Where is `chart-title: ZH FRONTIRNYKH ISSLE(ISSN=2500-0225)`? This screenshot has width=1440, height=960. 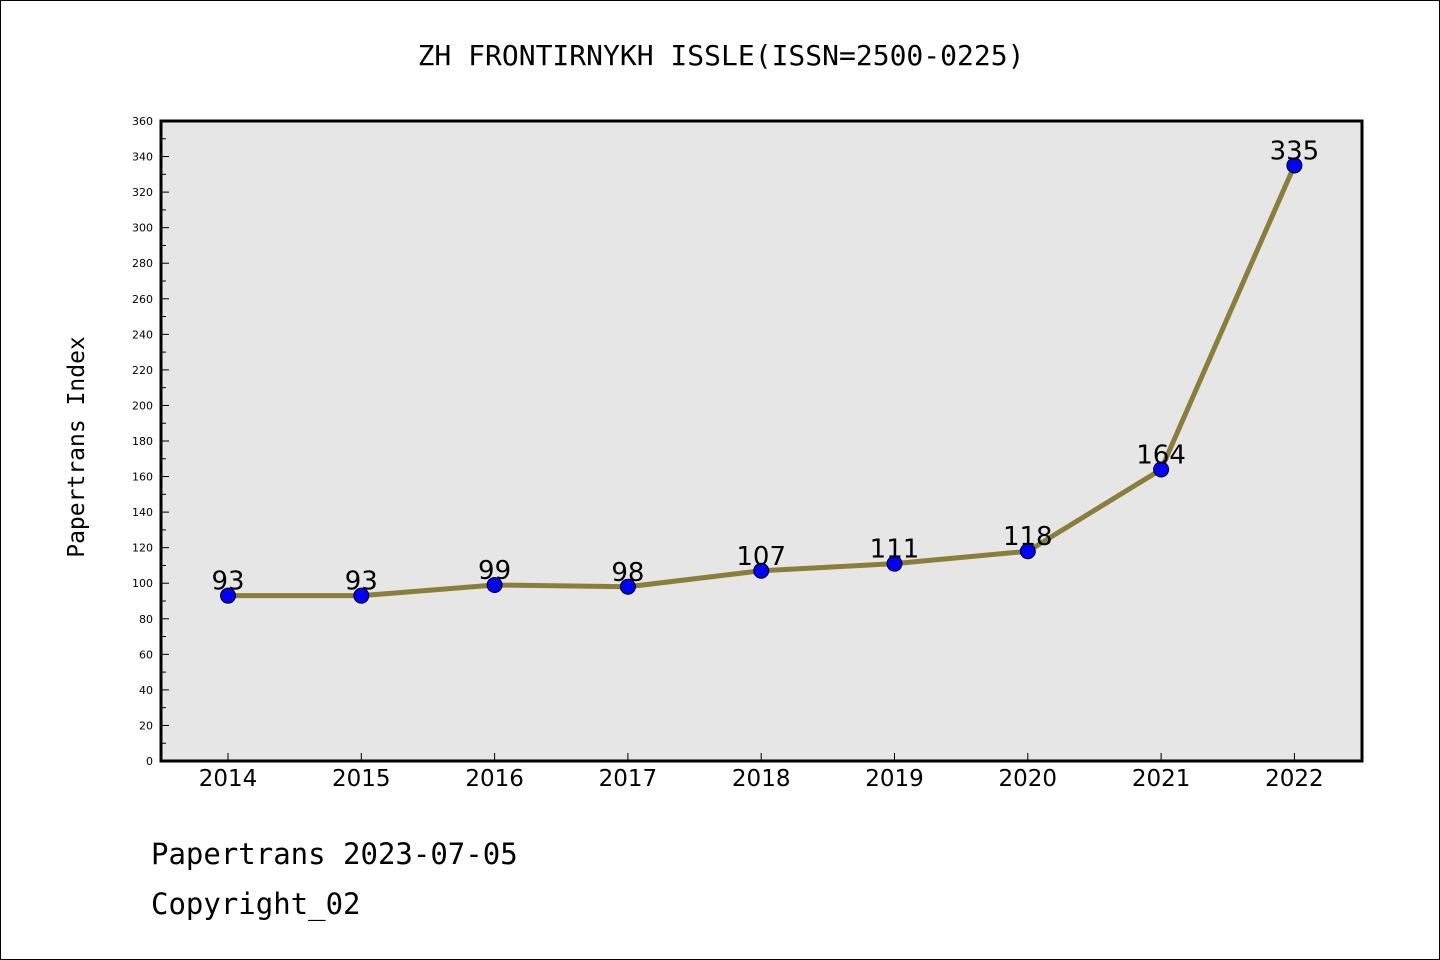 chart-title: ZH FRONTIRNYKH ISSLE(ISSN=2500-0225) is located at coordinates (721, 55).